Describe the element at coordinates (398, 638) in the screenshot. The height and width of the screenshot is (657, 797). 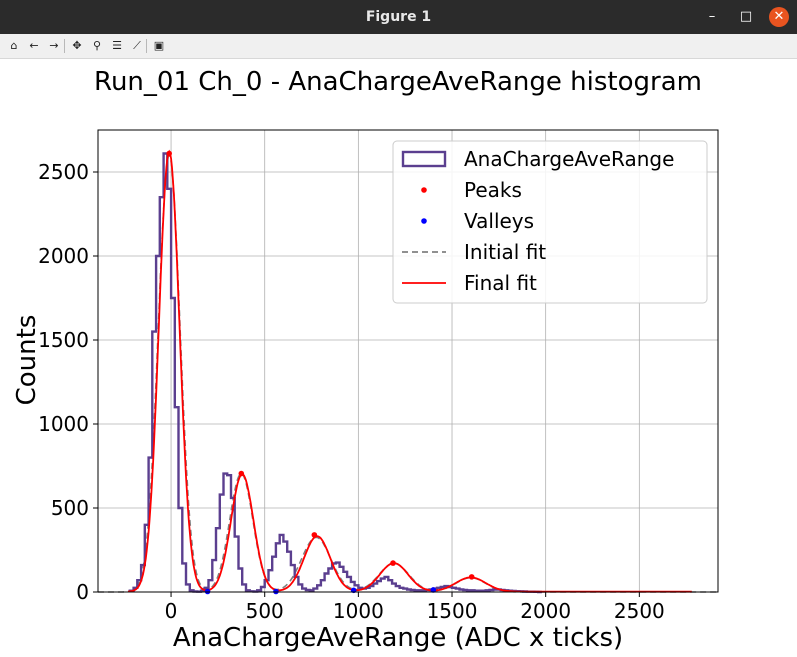
I see `x-axis-label: AnaChargeAveRange (ADC x ticks)` at that location.